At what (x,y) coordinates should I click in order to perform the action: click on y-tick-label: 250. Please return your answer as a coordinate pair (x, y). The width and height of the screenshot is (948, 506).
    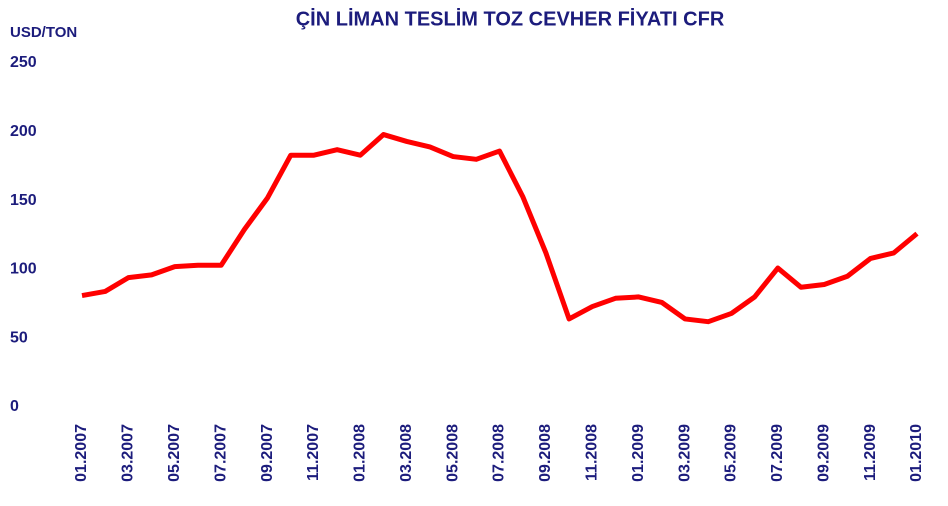
    Looking at the image, I should click on (23, 62).